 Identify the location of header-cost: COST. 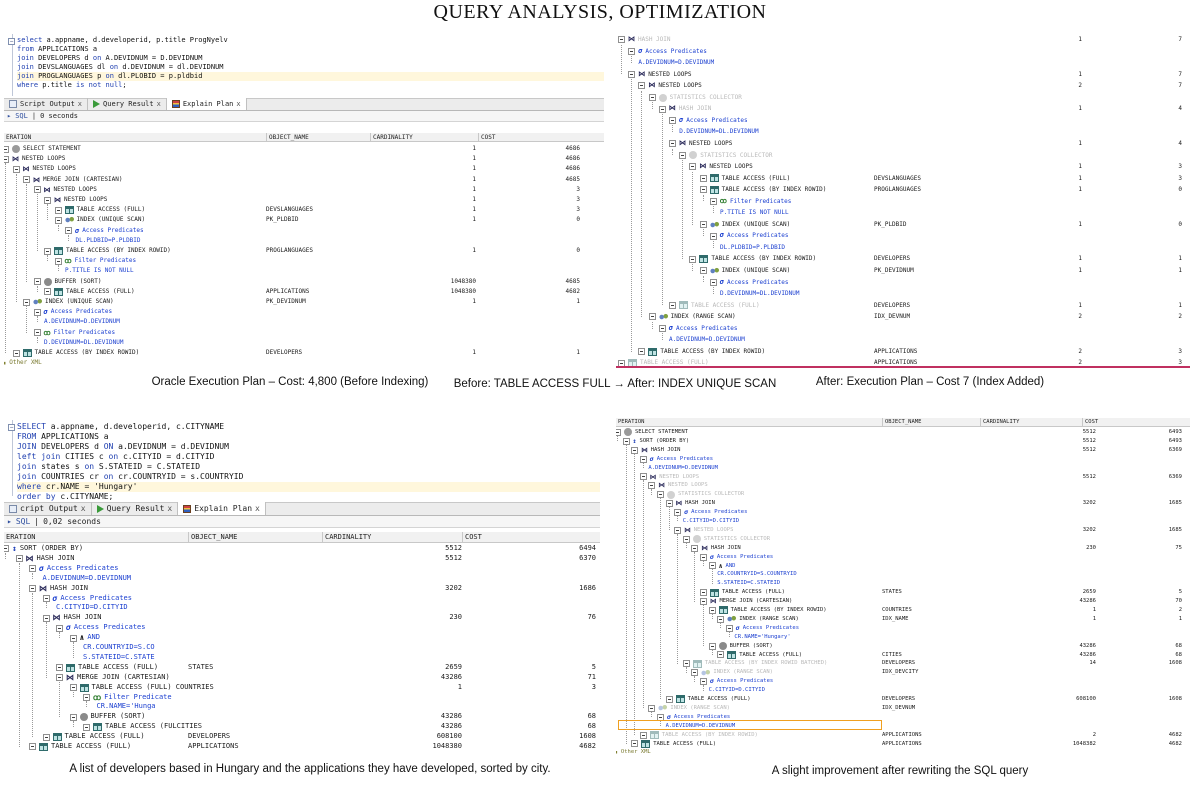
(486, 137).